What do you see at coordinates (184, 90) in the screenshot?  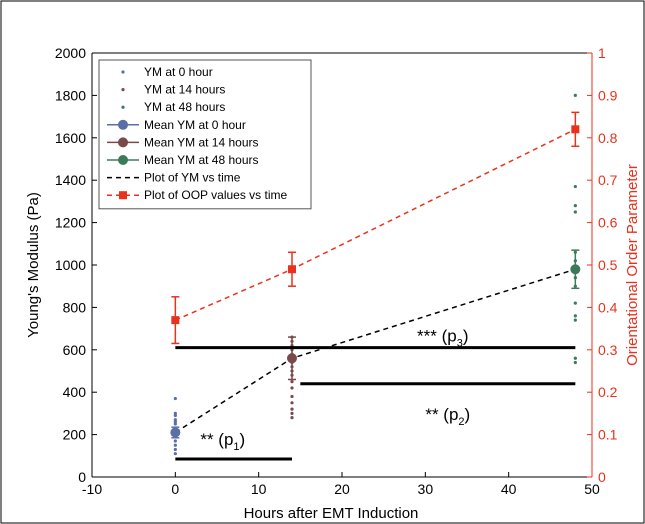 I see `legend-label: YM at 14 hours` at bounding box center [184, 90].